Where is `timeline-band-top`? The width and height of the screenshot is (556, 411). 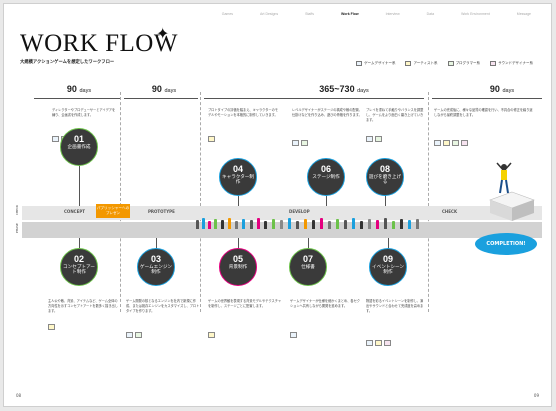
timeline-band-top is located at coordinates (282, 213).